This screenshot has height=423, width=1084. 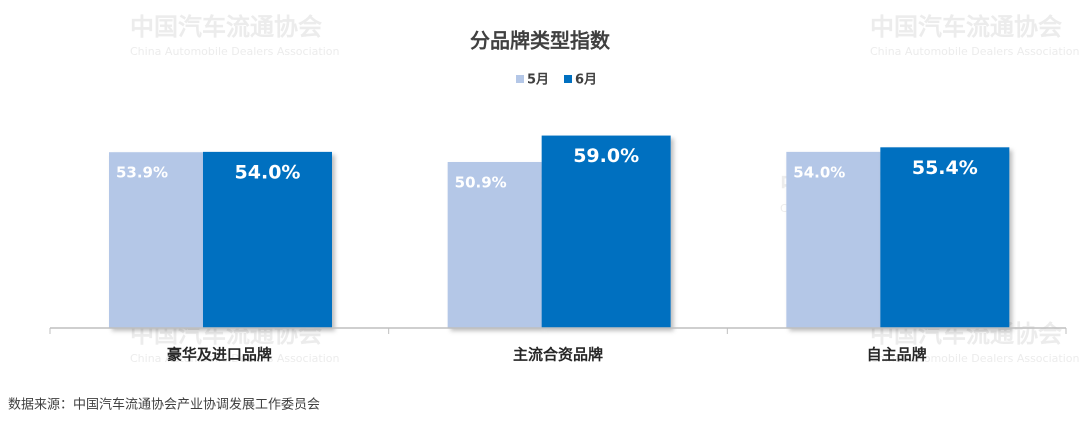 What do you see at coordinates (481, 182) in the screenshot?
I see `value-label: 50.9%` at bounding box center [481, 182].